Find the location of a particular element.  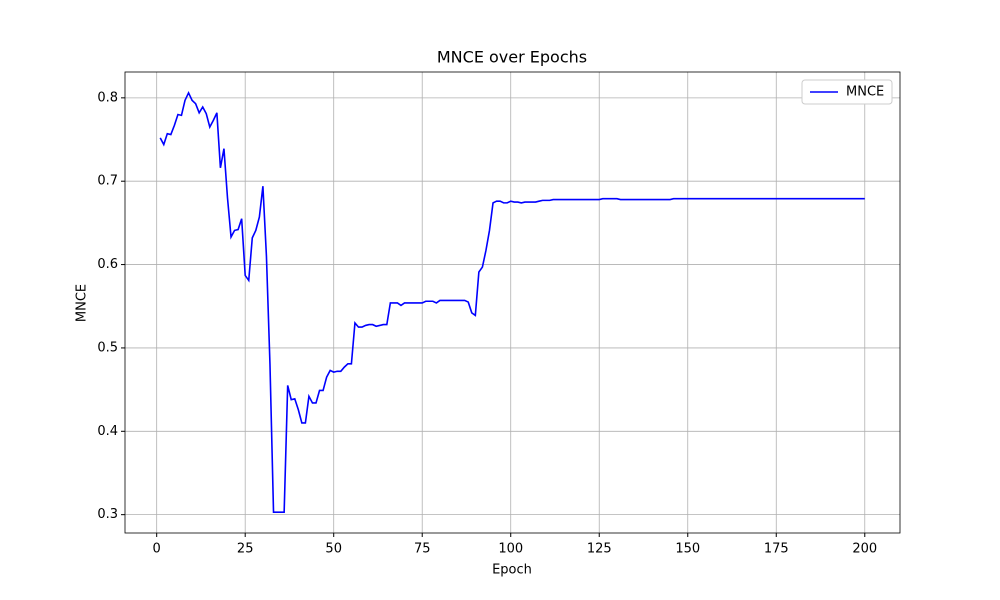

x-tick-label: 75 is located at coordinates (422, 549).